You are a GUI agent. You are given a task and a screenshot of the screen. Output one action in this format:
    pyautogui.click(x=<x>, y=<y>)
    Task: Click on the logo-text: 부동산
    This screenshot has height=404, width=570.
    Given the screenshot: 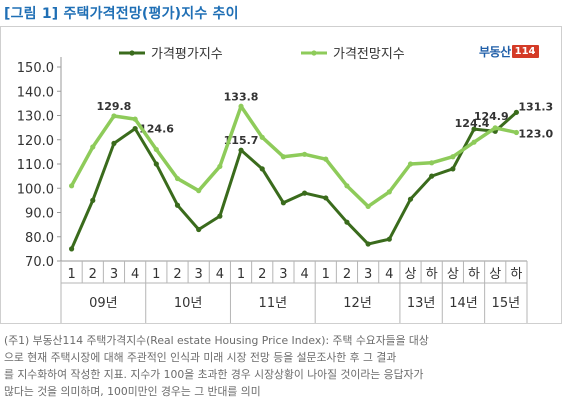 What is the action you would take?
    pyautogui.click(x=495, y=51)
    